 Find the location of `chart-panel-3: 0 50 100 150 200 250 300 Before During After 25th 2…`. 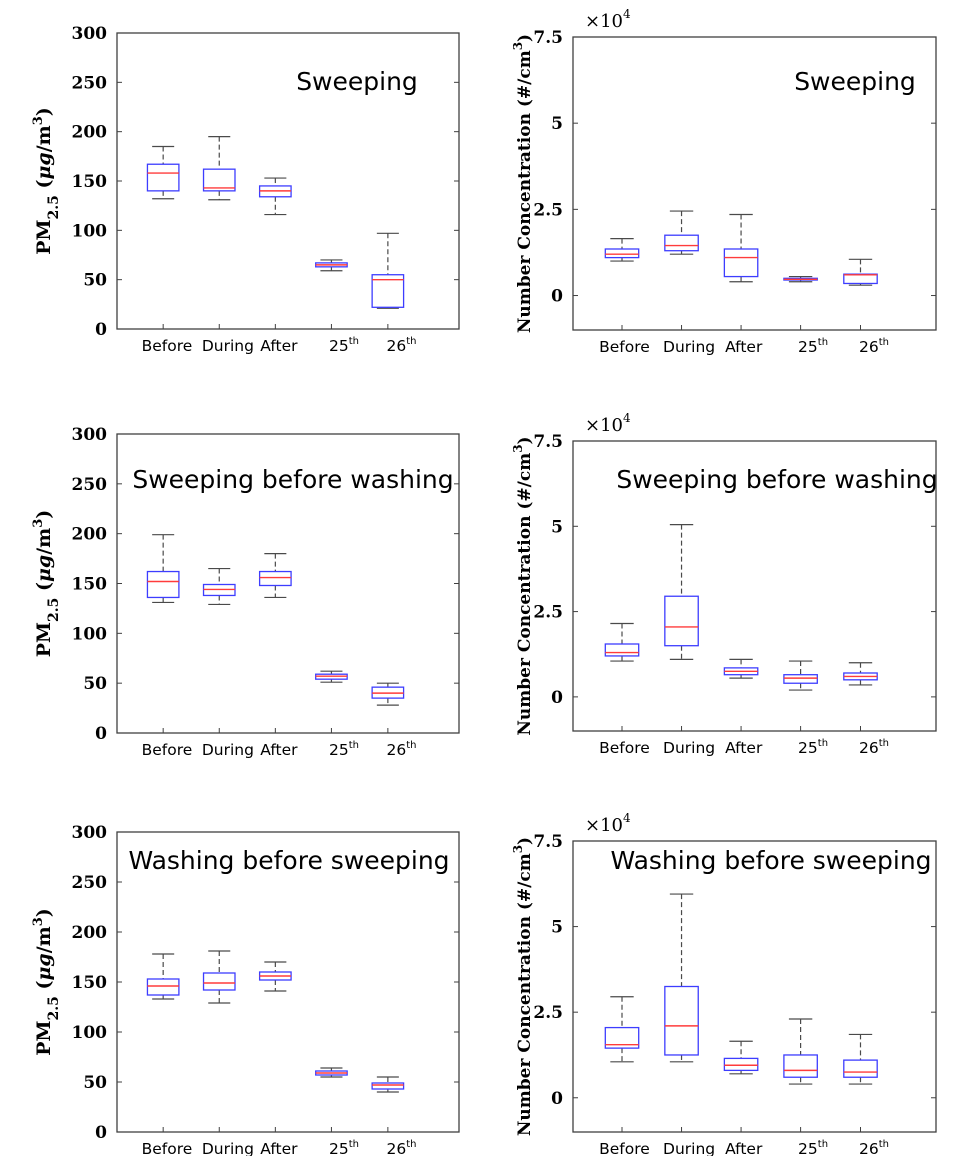

chart-panel-3: 0 50 100 150 200 250 300 Before During After 25th 2… is located at coordinates (245, 592).